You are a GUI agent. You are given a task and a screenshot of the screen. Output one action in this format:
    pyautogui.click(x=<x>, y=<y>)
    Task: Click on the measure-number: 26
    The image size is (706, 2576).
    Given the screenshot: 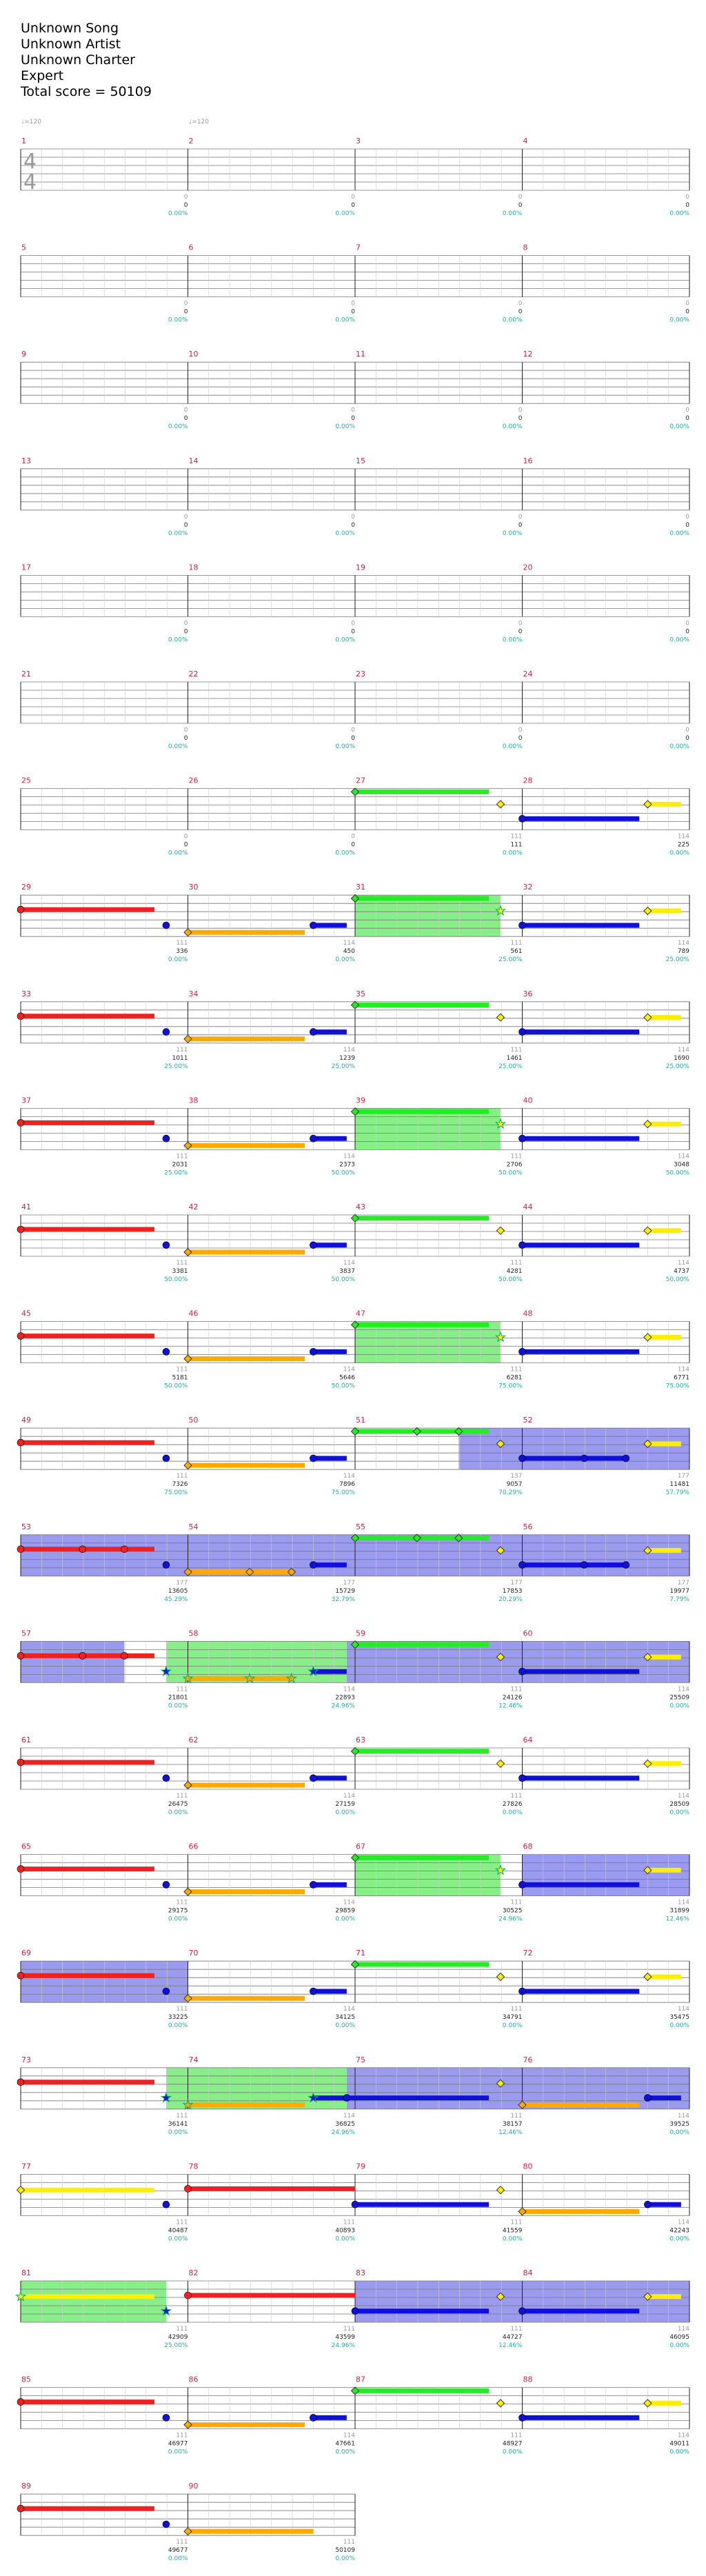 What is the action you would take?
    pyautogui.click(x=194, y=780)
    